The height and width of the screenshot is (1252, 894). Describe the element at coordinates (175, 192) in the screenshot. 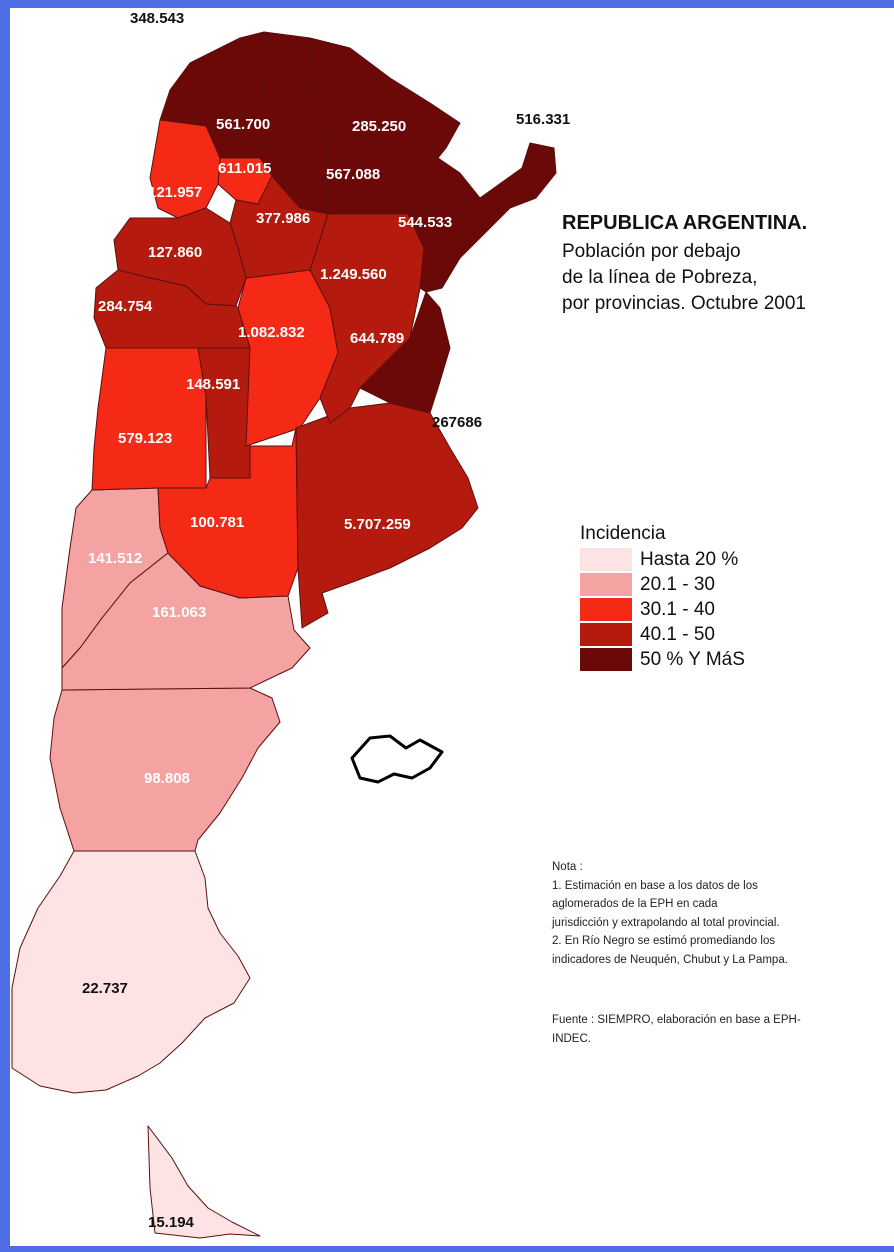

I see `province-value-label: 121.957` at that location.